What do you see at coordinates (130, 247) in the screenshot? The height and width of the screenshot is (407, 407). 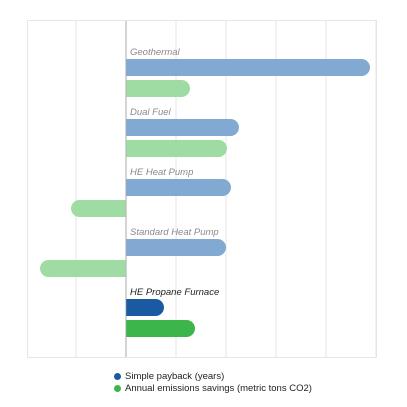 I see `bar-base-payback-standard-heat-pump` at bounding box center [130, 247].